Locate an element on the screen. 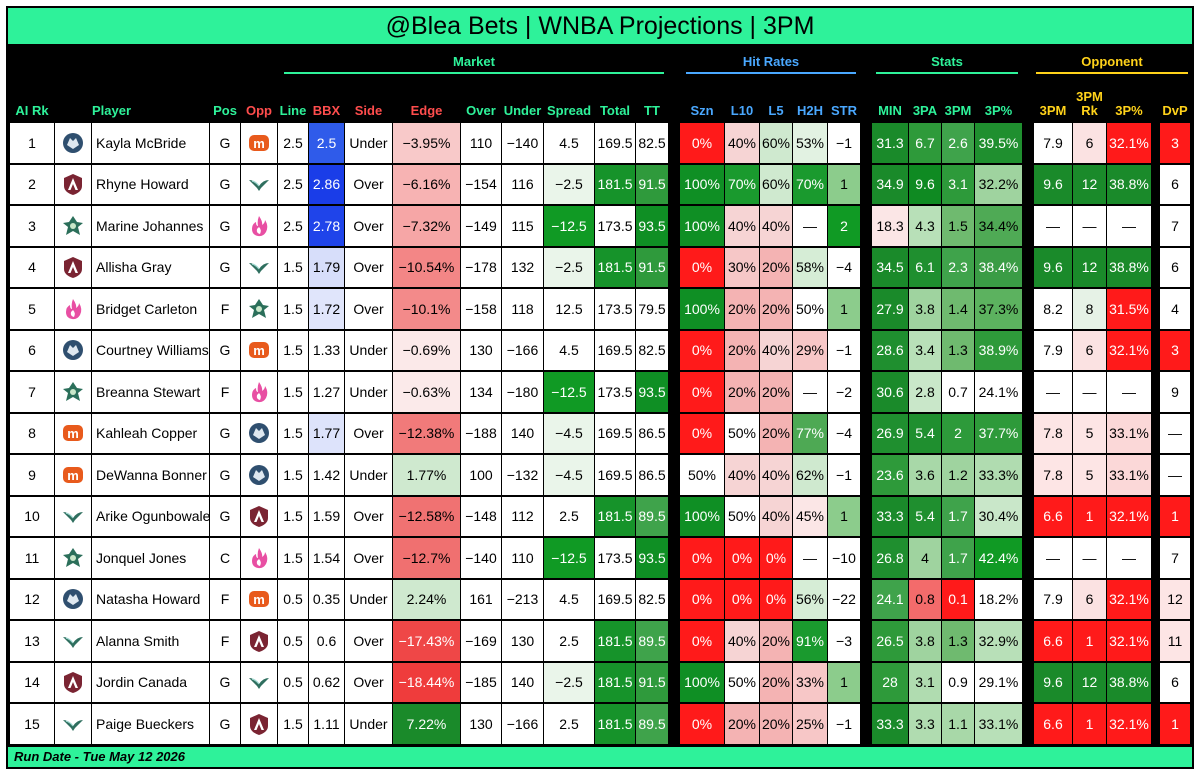  col-header-edge: Edge is located at coordinates (426, 110).